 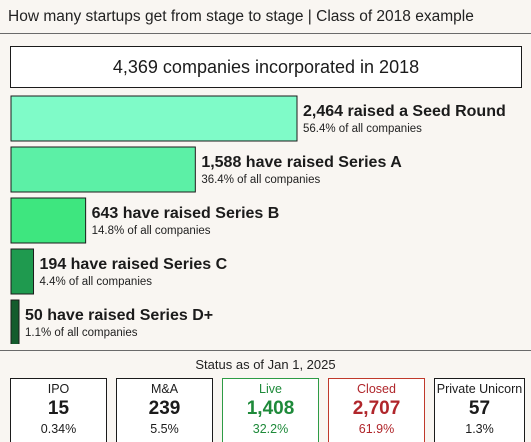 I want to click on bar-percent-label: 1.1% of all companies, so click(x=81, y=333).